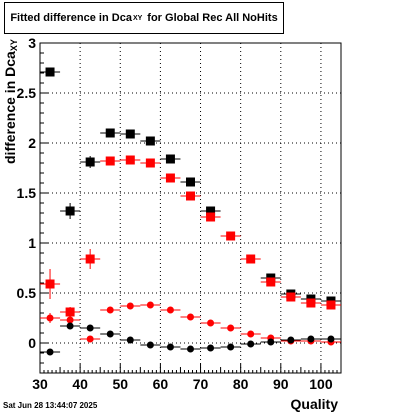 The width and height of the screenshot is (400, 414). Describe the element at coordinates (281, 384) in the screenshot. I see `x-tick-label: 90` at that location.